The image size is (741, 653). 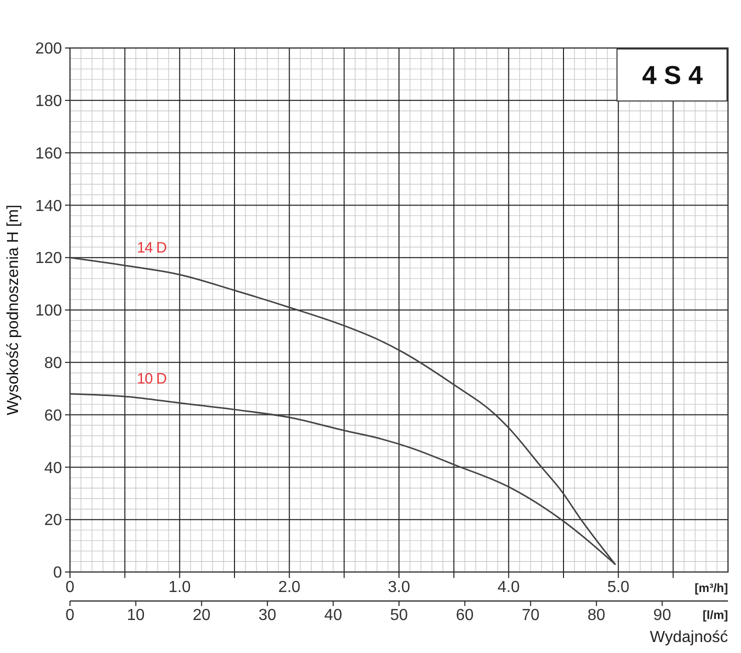 What do you see at coordinates (70, 615) in the screenshot?
I see `x2-tick-label: 0` at bounding box center [70, 615].